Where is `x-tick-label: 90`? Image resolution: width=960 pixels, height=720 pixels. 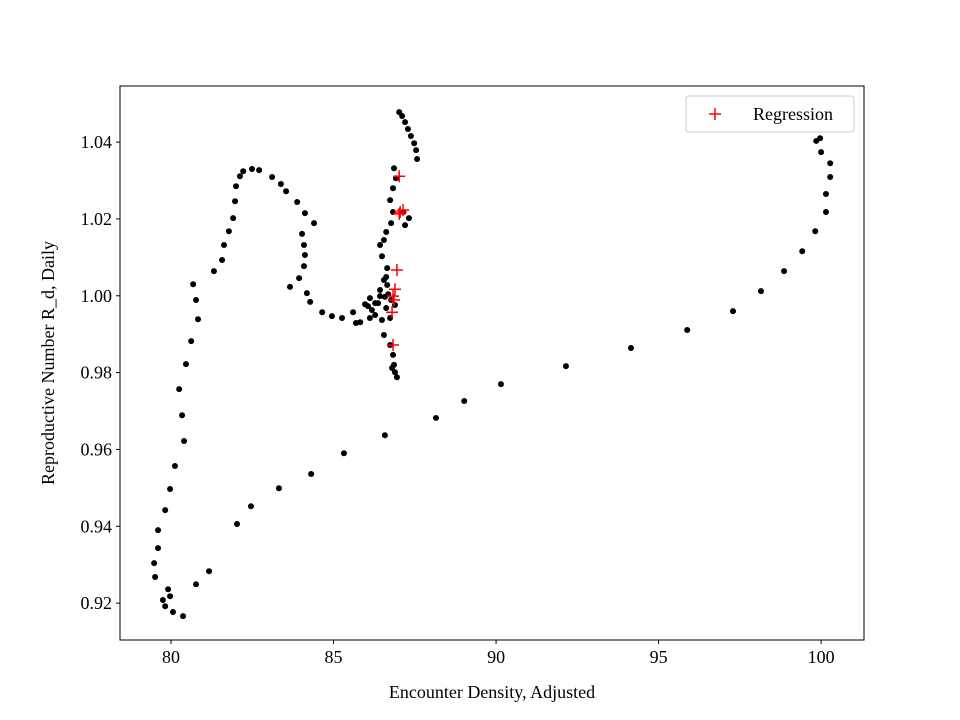
x-tick-label: 90 is located at coordinates (496, 657).